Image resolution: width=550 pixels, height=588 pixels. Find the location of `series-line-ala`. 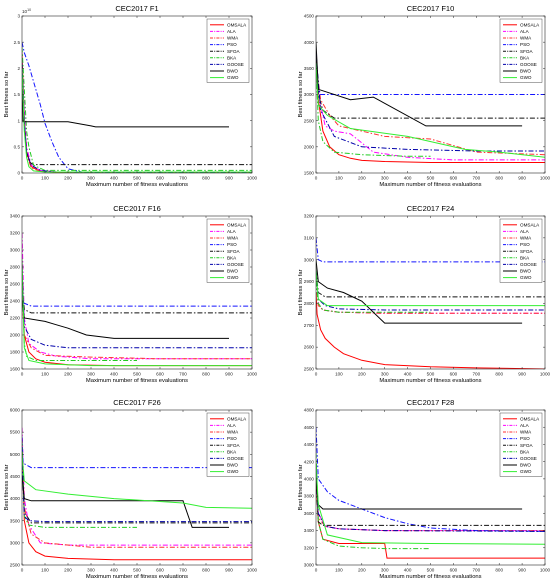

series-line-ala is located at coordinates (430, 119).